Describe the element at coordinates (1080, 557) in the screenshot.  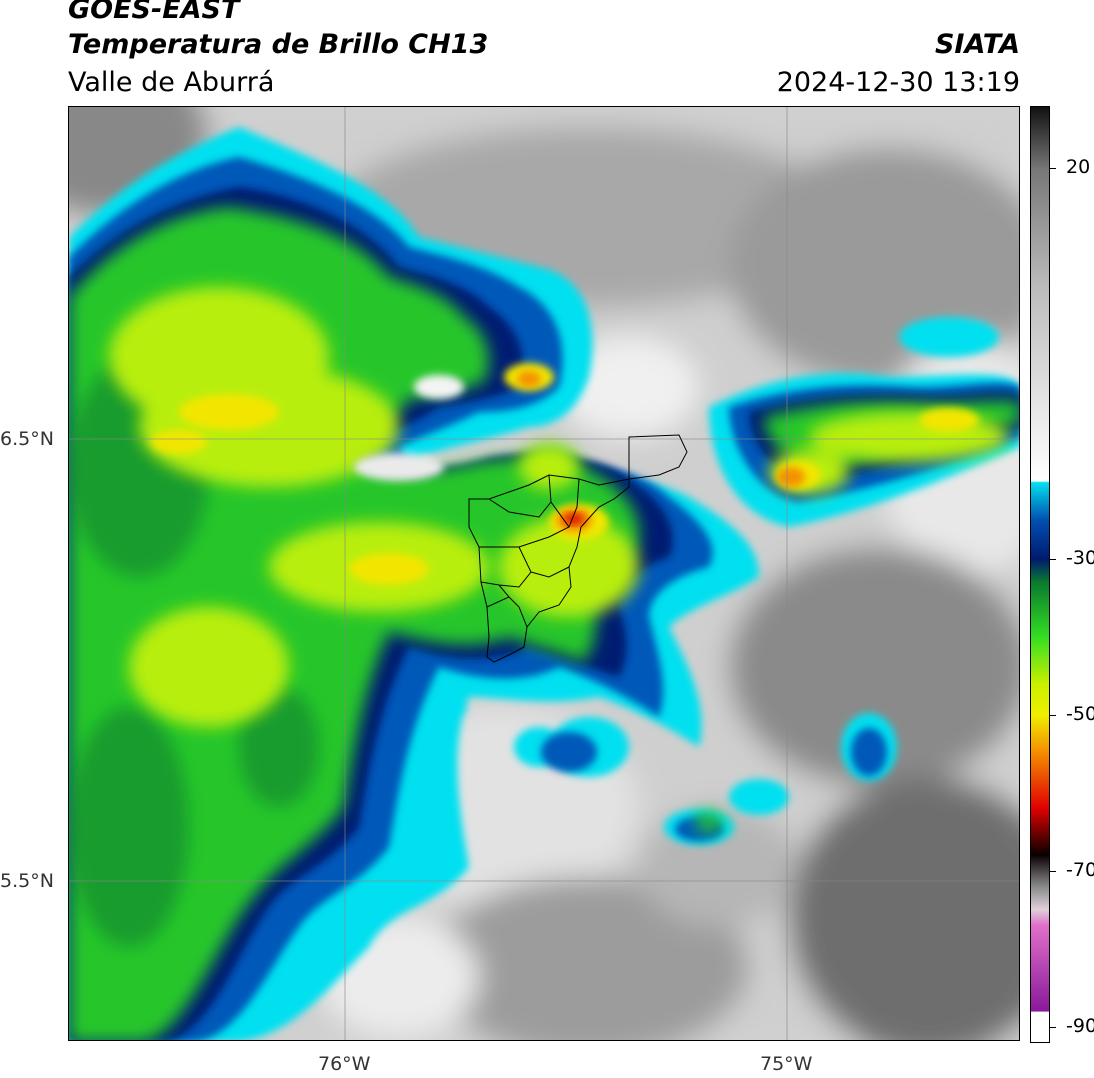
I see `colorbar-tick-label: -30` at that location.